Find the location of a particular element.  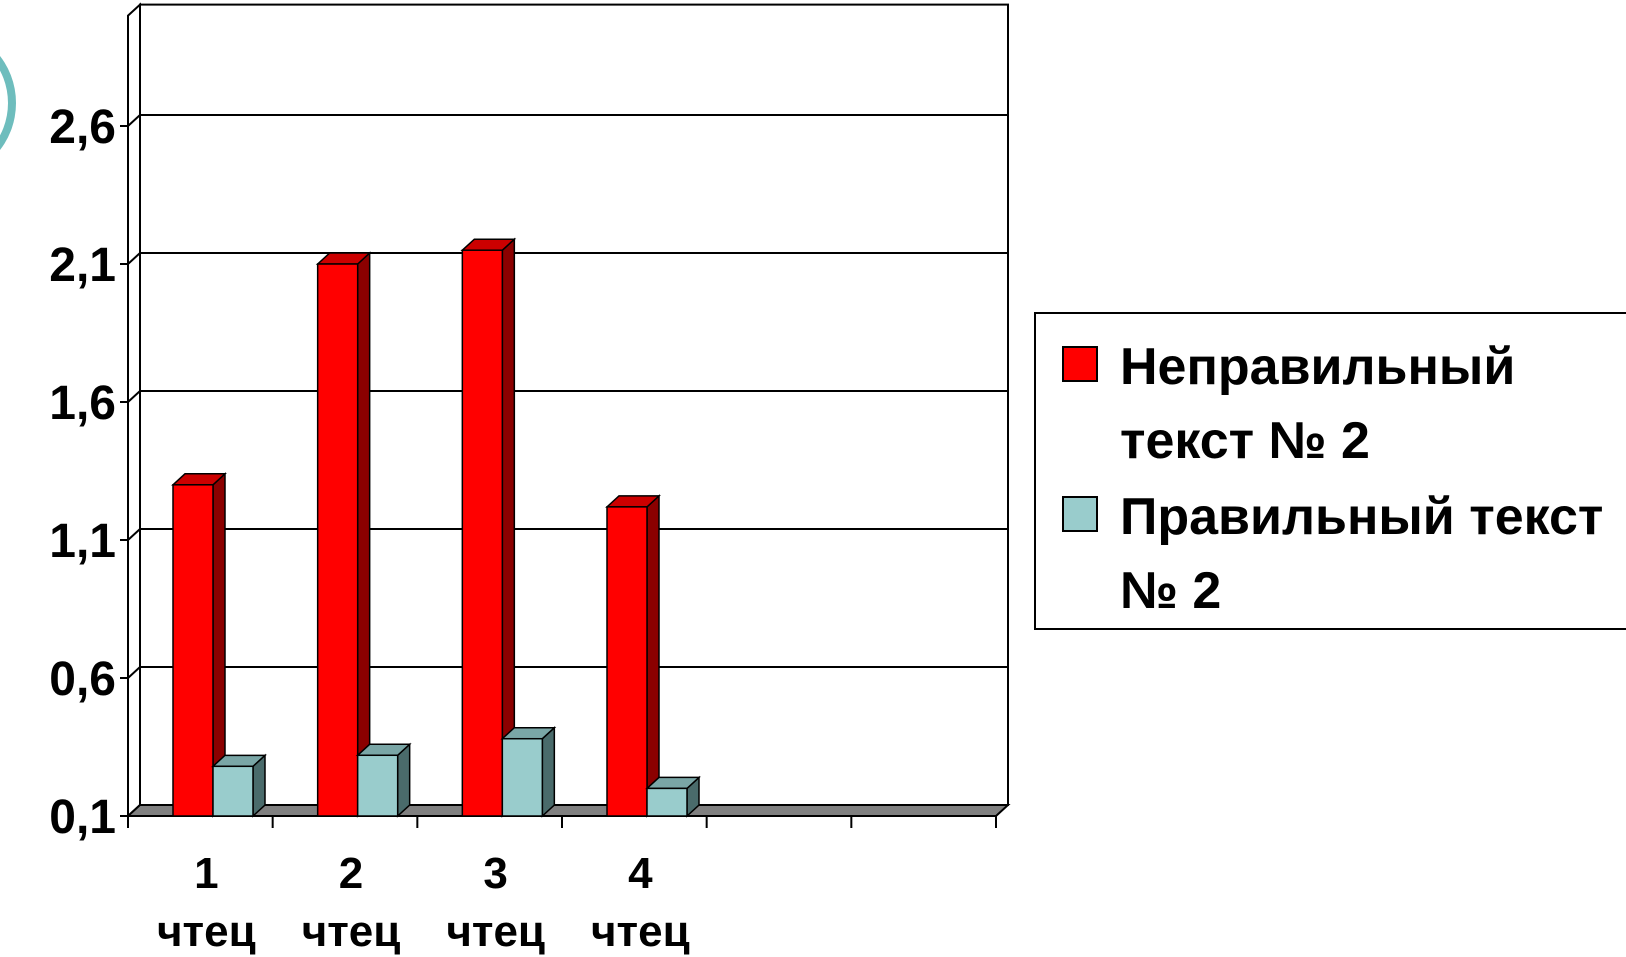

legend-item-incorrect: Неправильный текст № 2 is located at coordinates (1344, 404).